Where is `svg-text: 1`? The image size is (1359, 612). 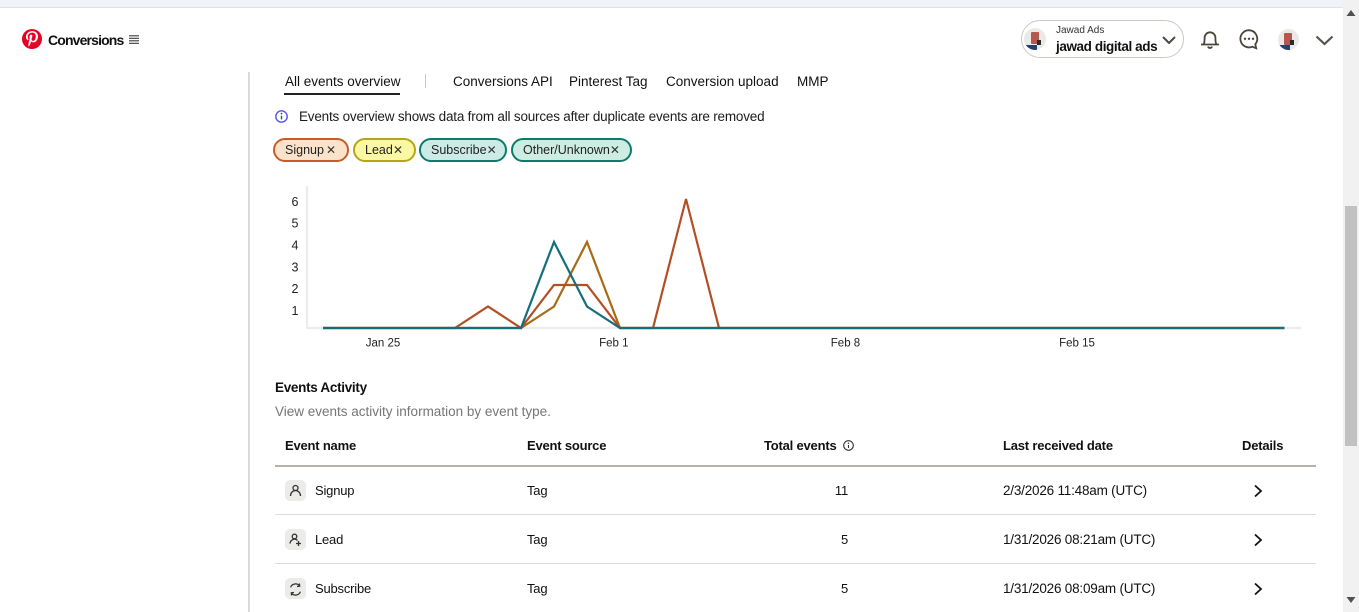 svg-text: 1 is located at coordinates (295, 311).